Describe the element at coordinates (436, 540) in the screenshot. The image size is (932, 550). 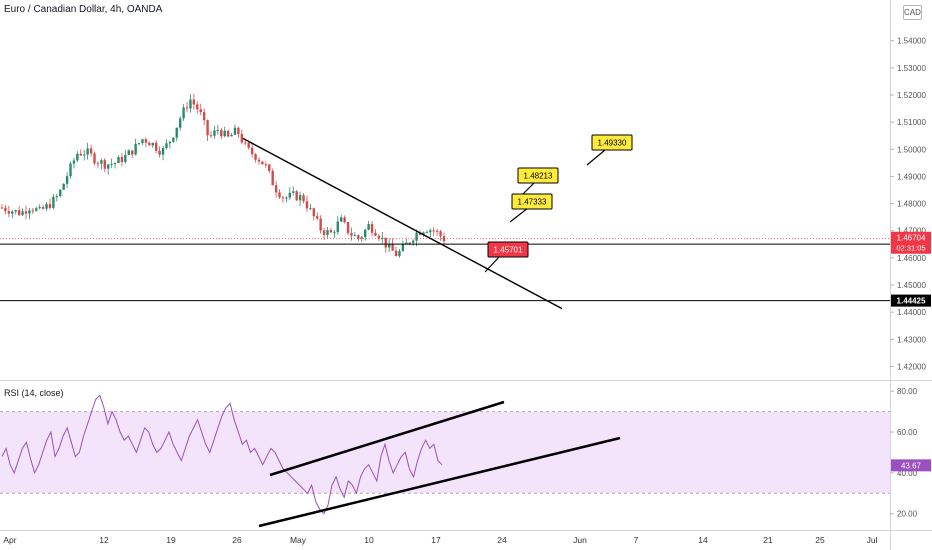
I see `time-tick-label: 17` at that location.